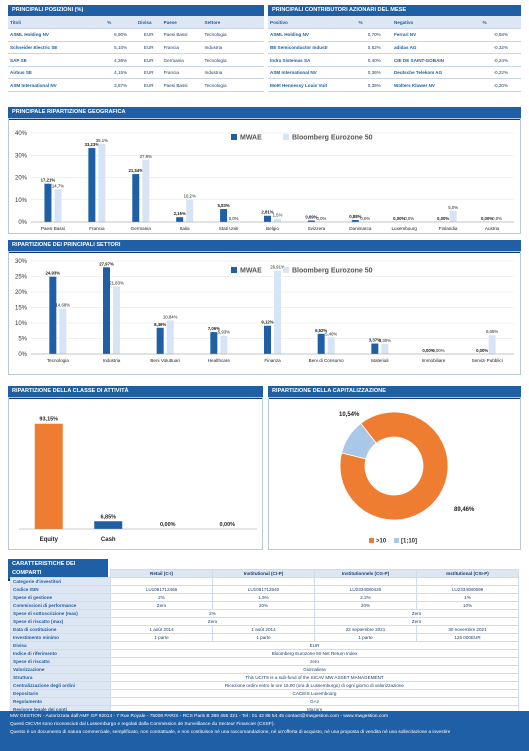 The width and height of the screenshot is (529, 751). I want to click on data-label: 26,91%, so click(277, 267).